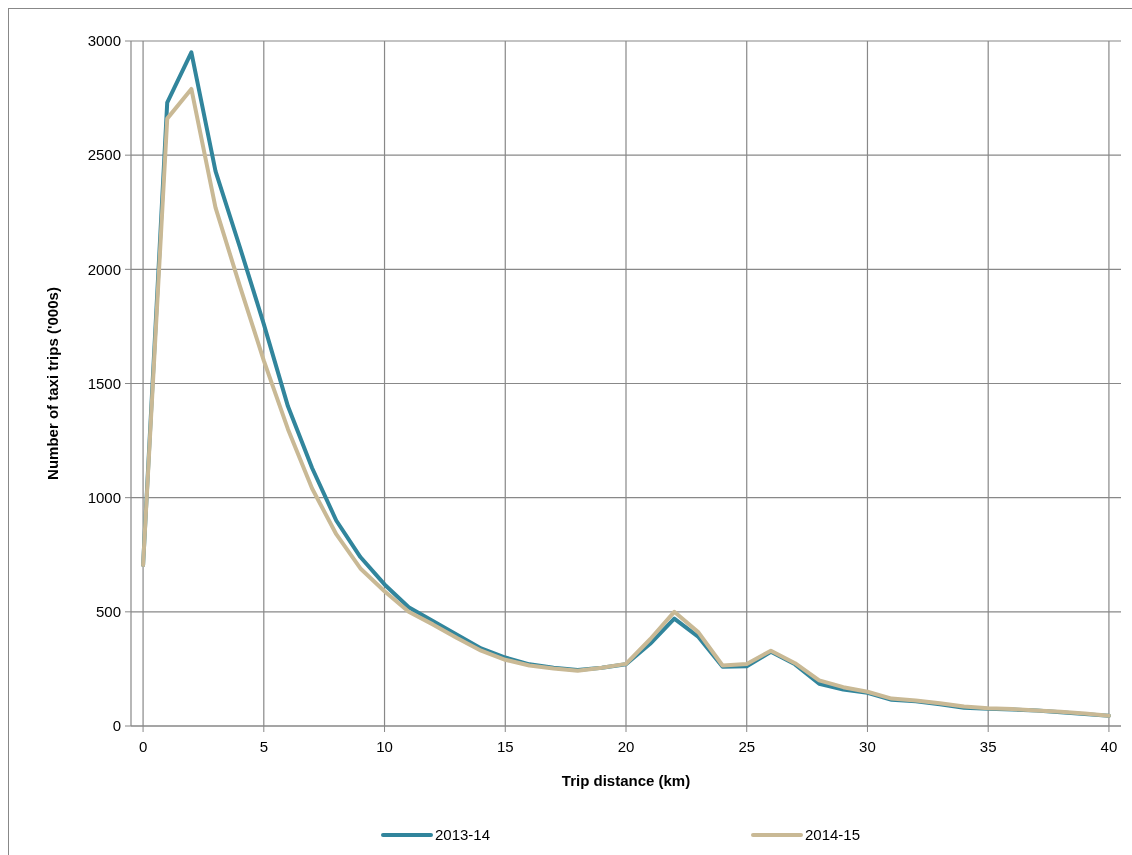 Image resolution: width=1132 pixels, height=855 pixels. Describe the element at coordinates (505, 746) in the screenshot. I see `x-tick-label: 15` at that location.